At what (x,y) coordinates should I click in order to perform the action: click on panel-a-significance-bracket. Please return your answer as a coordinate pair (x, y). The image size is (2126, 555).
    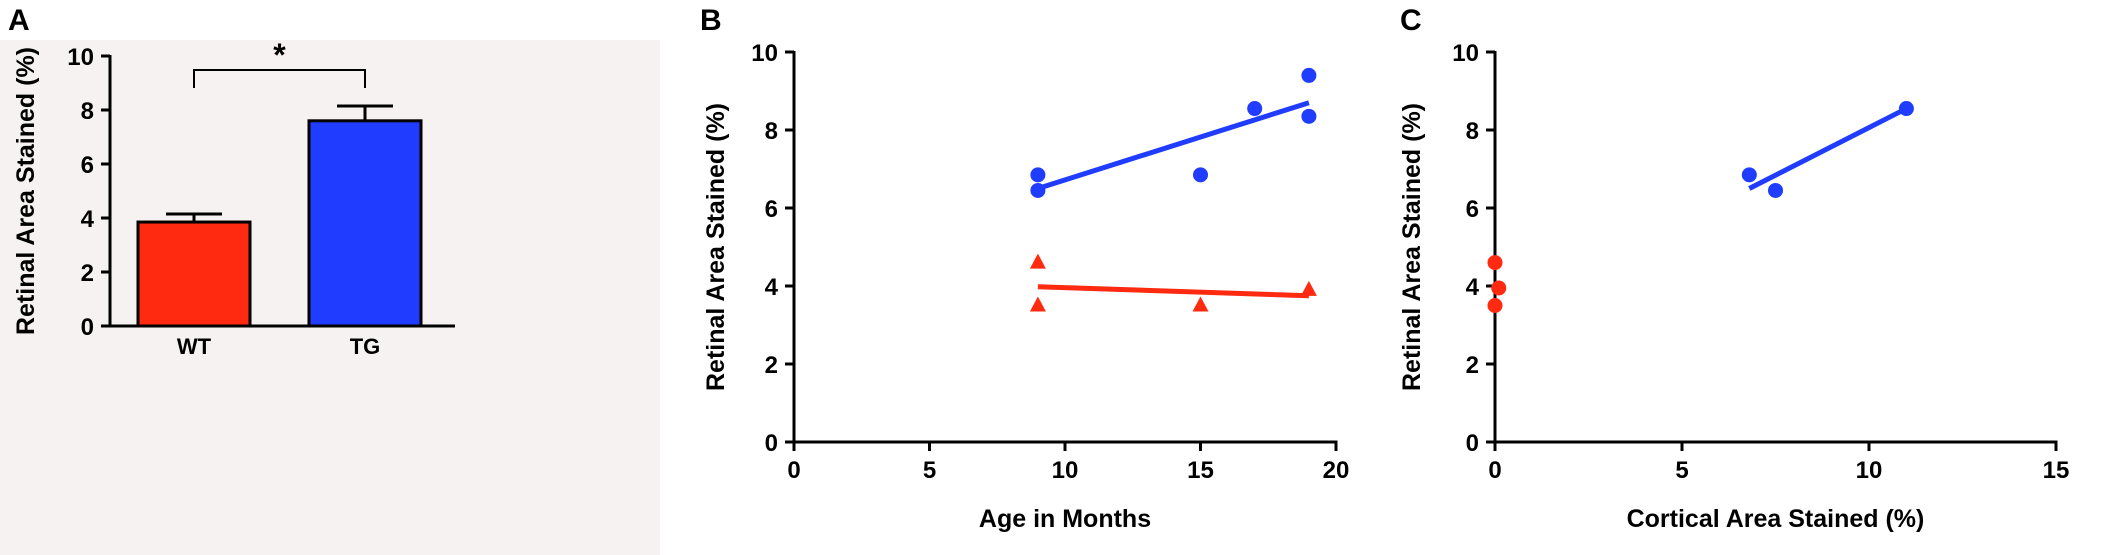
    Looking at the image, I should click on (279, 78).